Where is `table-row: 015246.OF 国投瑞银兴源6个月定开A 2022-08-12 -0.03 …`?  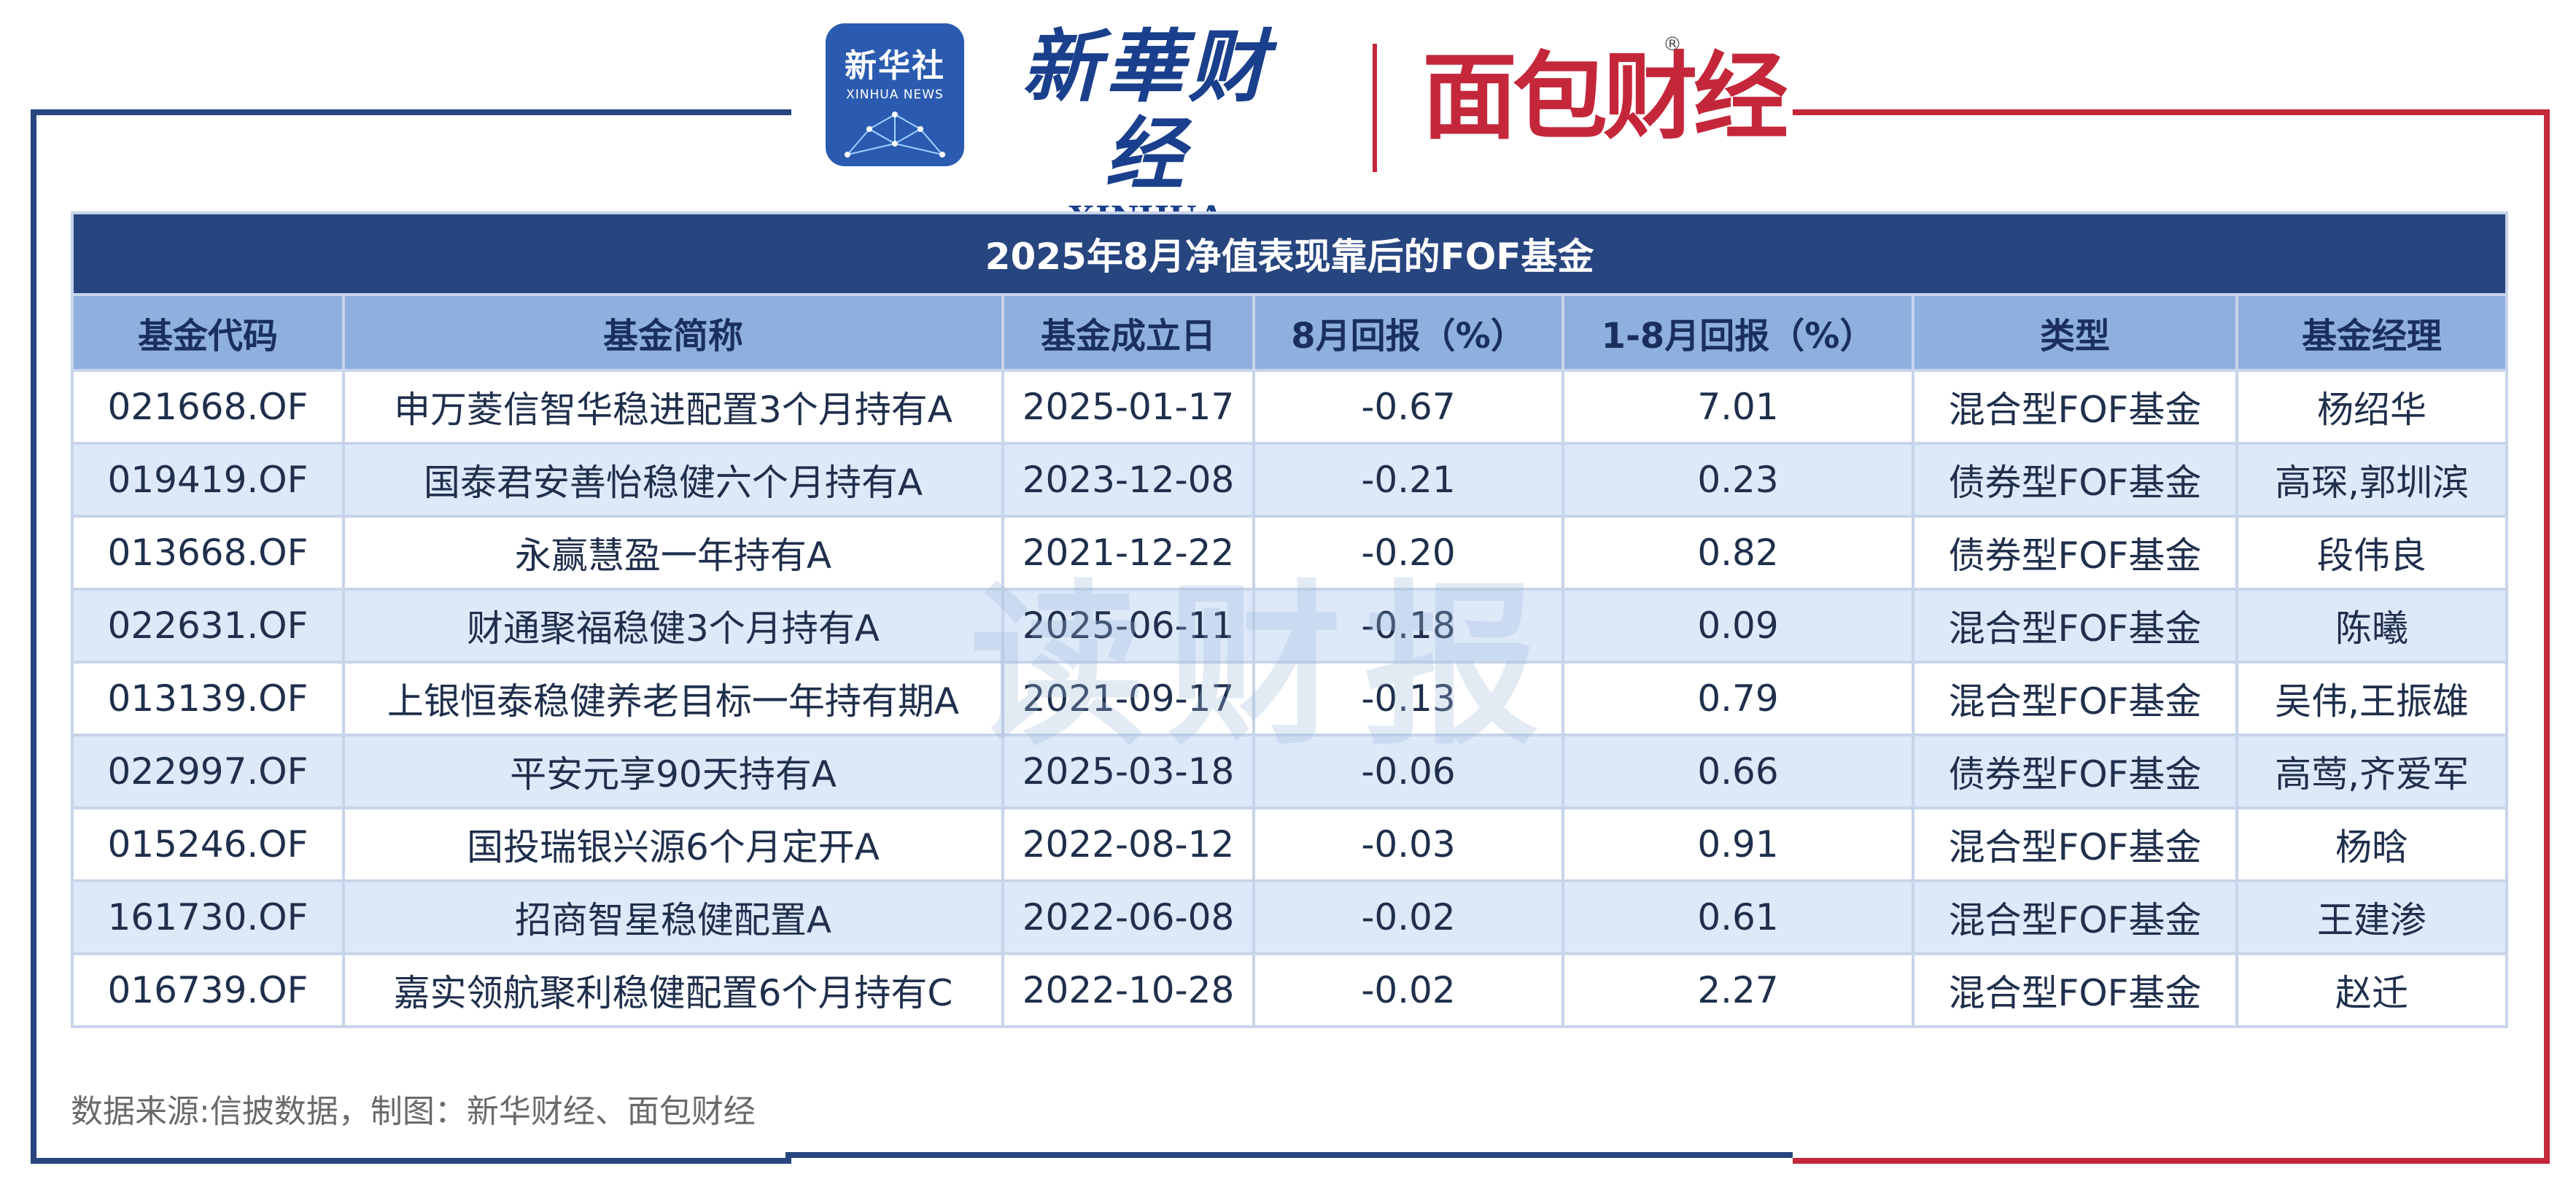 table-row: 015246.OF 国投瑞银兴源6个月定开A 2022-08-12 -0.03 … is located at coordinates (1290, 844).